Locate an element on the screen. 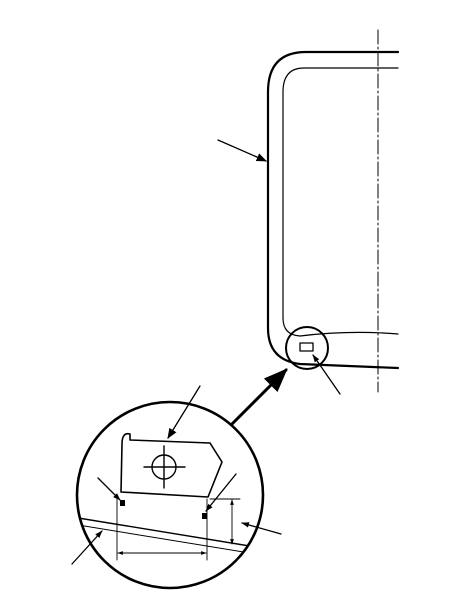 Image resolution: width=475 pixels, height=607 pixels. left-mark-leader-arrow is located at coordinates (109, 489).